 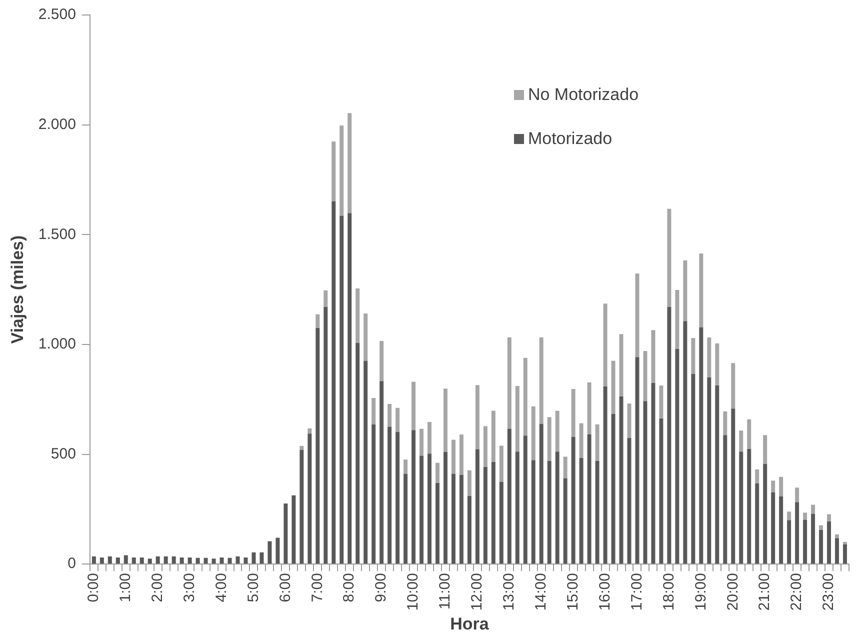 I want to click on x-tick-label: 0:00, so click(x=93, y=587).